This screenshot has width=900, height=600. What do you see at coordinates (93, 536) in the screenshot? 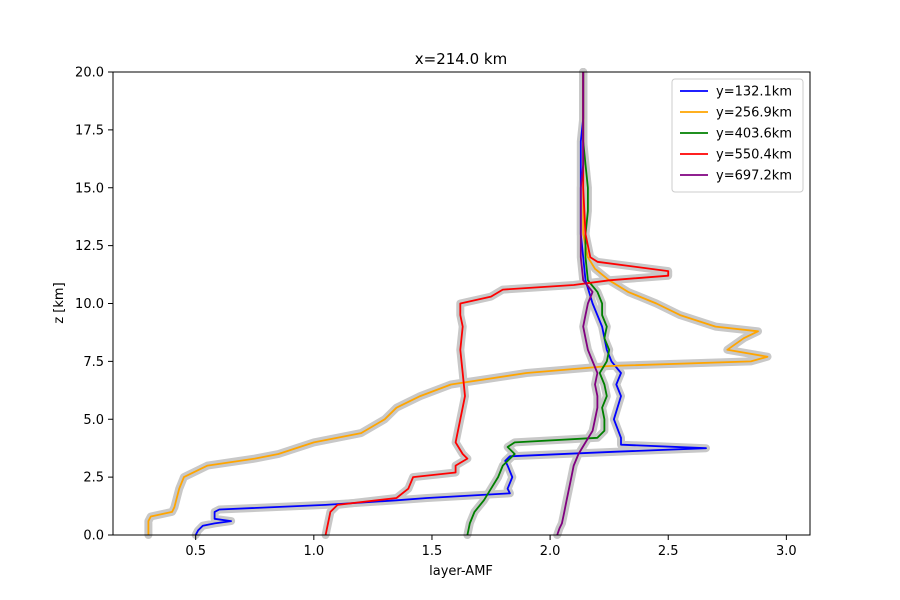
I see `y-tick-label: 0.0` at bounding box center [93, 536].